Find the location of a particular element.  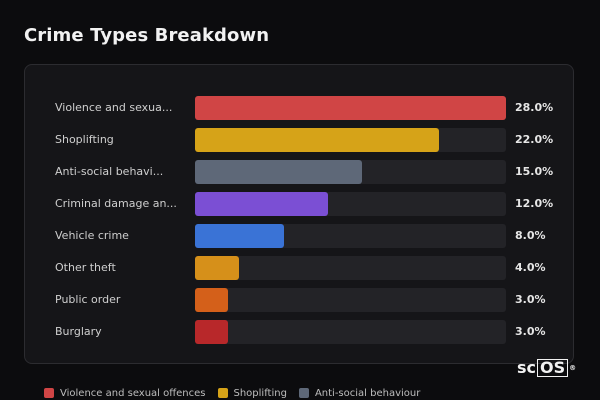

bar-category-label: Shoplifting is located at coordinates (84, 139).